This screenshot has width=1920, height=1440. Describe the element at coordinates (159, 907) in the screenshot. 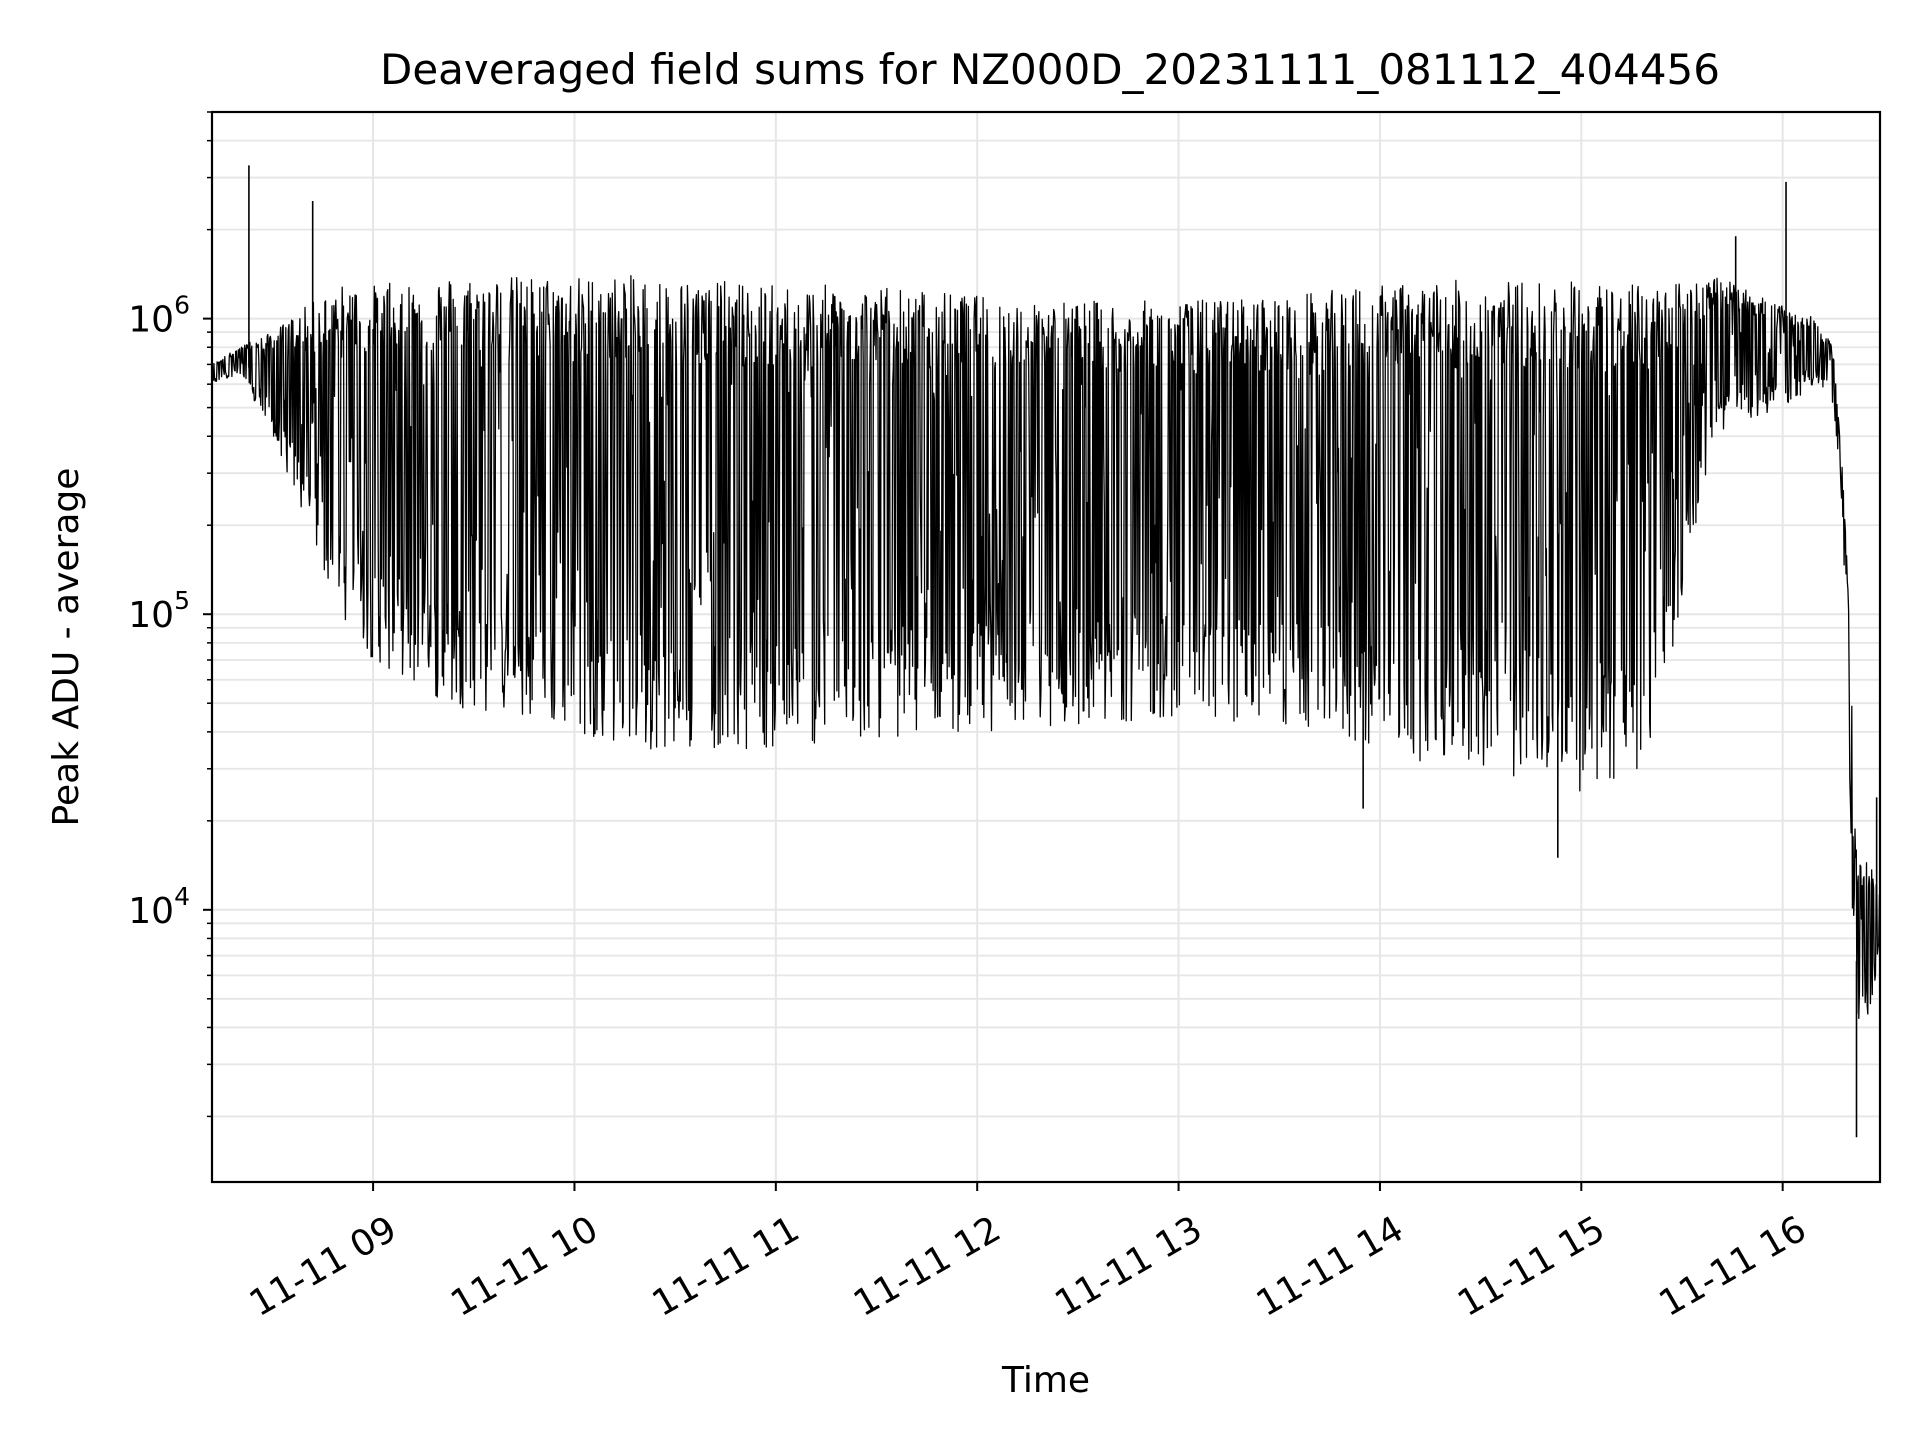

I see `y-tick-label: 10⁴` at that location.